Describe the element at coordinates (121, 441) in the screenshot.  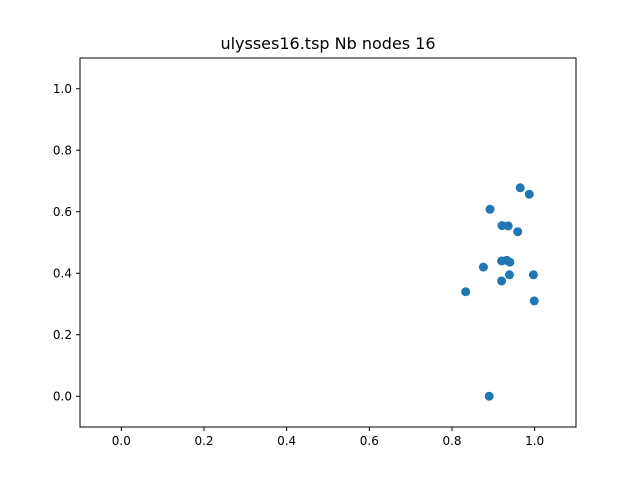
I see `x-tick-label: 0.0` at that location.